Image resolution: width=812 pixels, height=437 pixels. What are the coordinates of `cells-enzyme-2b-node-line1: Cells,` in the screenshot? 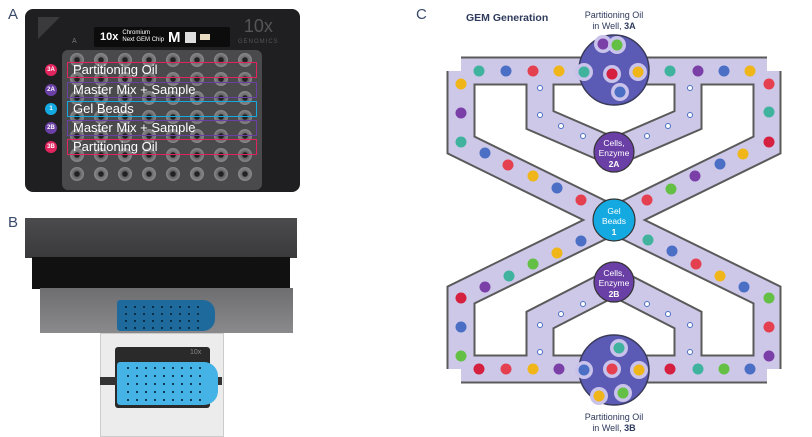 It's located at (613, 273).